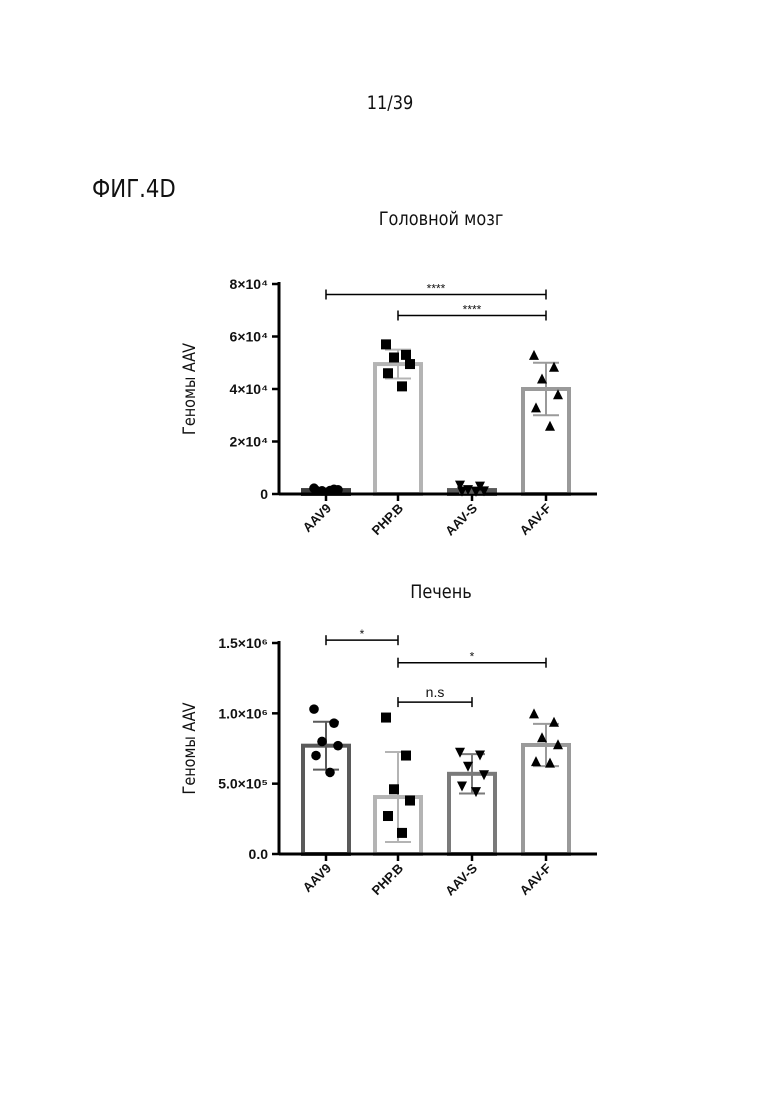 The height and width of the screenshot is (1103, 780). I want to click on y-tick-label: 5.0×10⁵, so click(243, 784).